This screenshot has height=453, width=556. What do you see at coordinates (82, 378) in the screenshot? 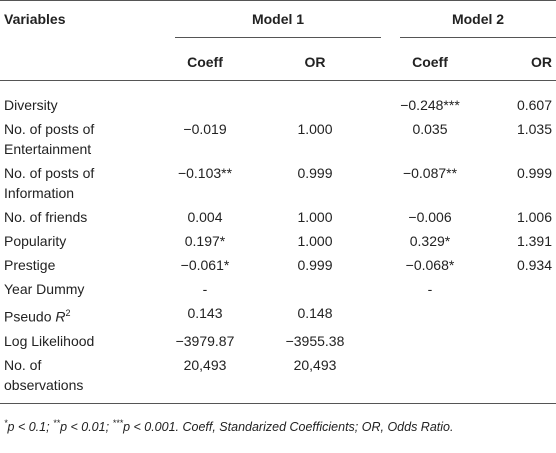
I see `row-label: No. of observations` at bounding box center [82, 378].